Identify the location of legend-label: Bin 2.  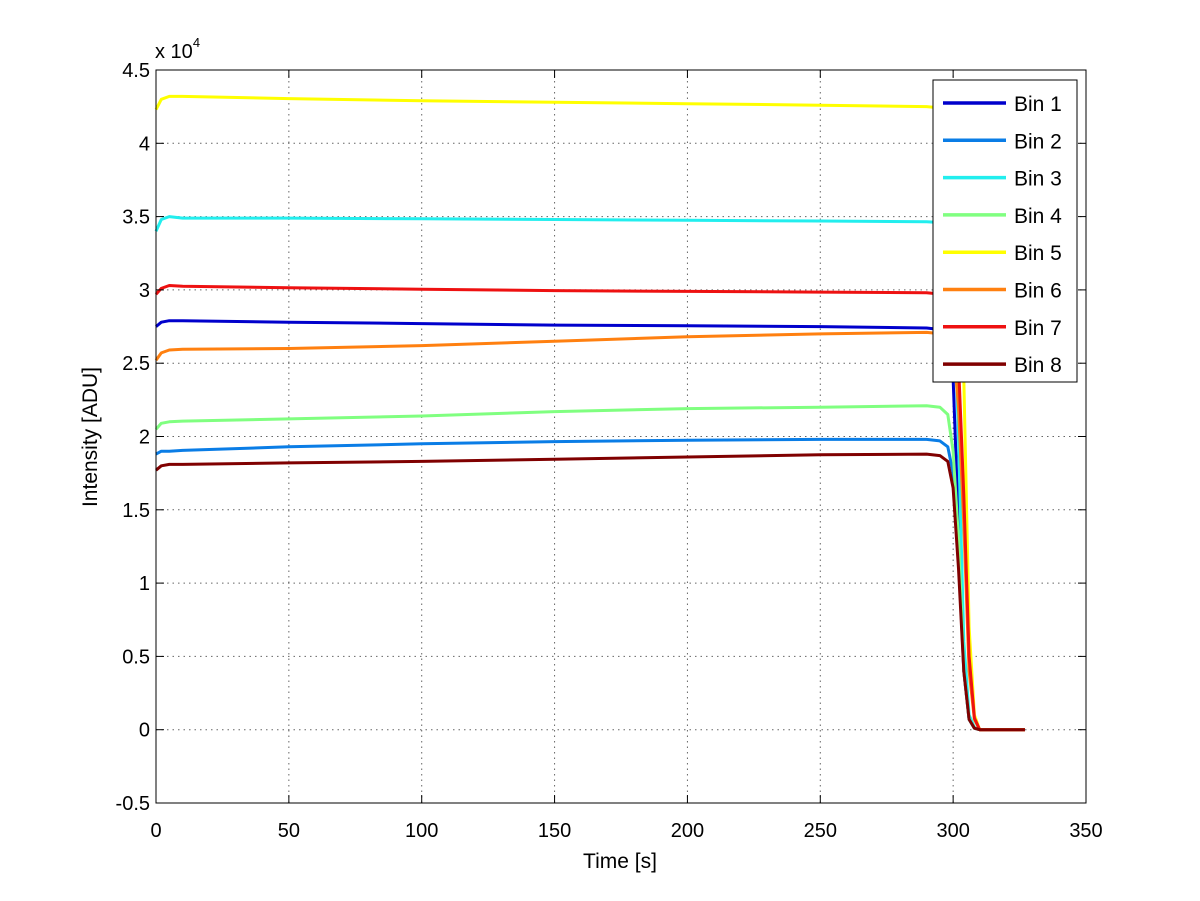
(1038, 141).